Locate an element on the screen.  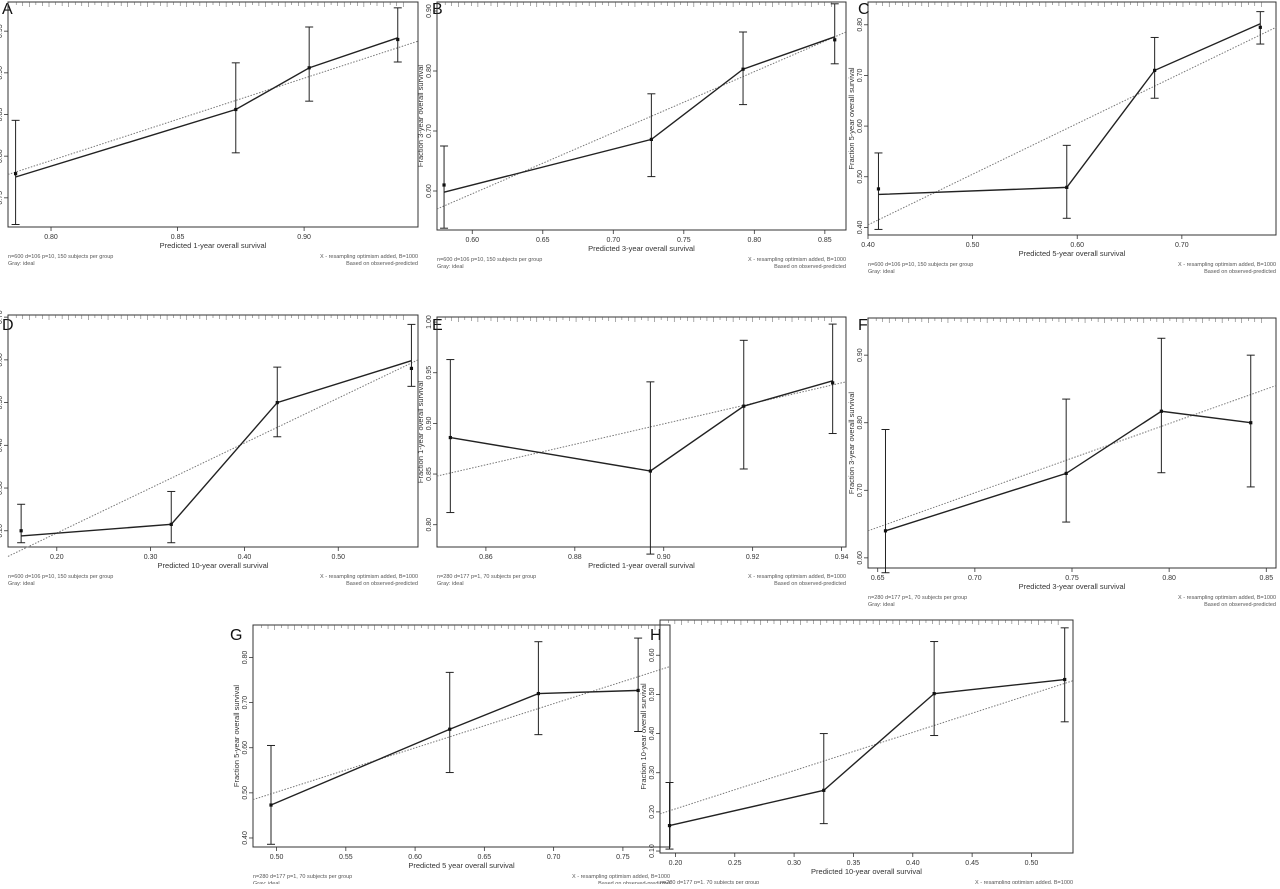
panel-letter: C is located at coordinates (864, 9).